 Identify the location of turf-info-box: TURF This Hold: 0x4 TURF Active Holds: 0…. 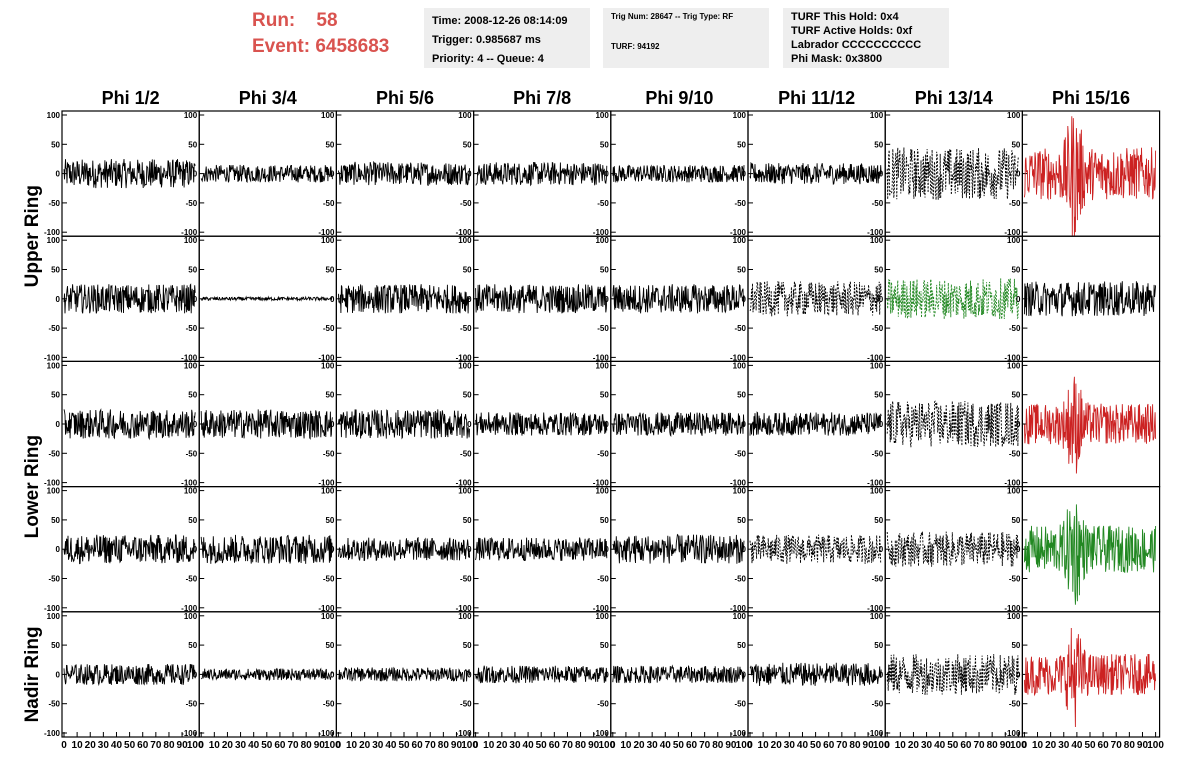
(866, 38).